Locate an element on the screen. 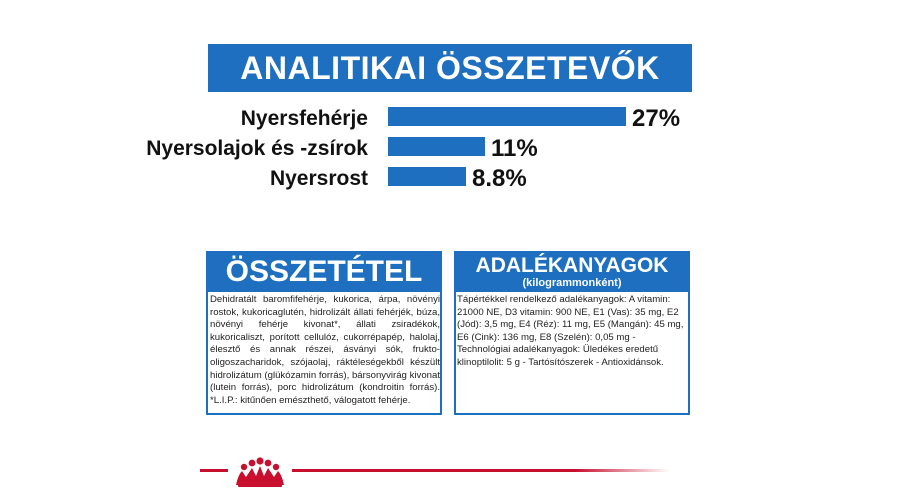  composition-panel is located at coordinates (324, 353).